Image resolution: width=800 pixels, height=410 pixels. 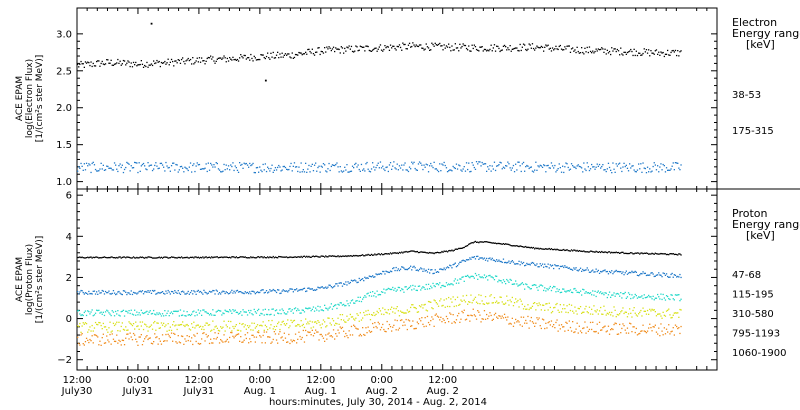 What do you see at coordinates (64, 71) in the screenshot?
I see `y-tick-label: 2.5` at bounding box center [64, 71].